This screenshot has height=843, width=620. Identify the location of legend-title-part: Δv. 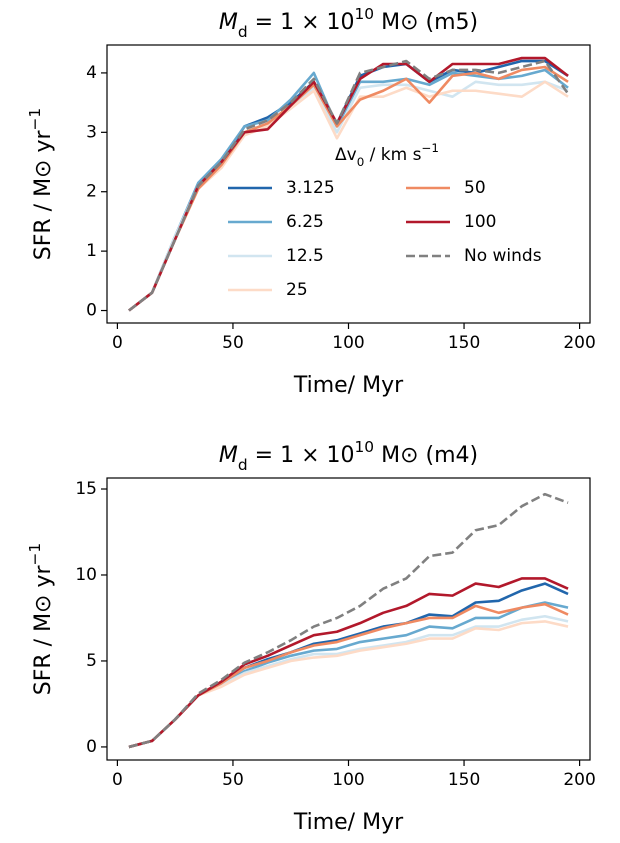
(346, 155).